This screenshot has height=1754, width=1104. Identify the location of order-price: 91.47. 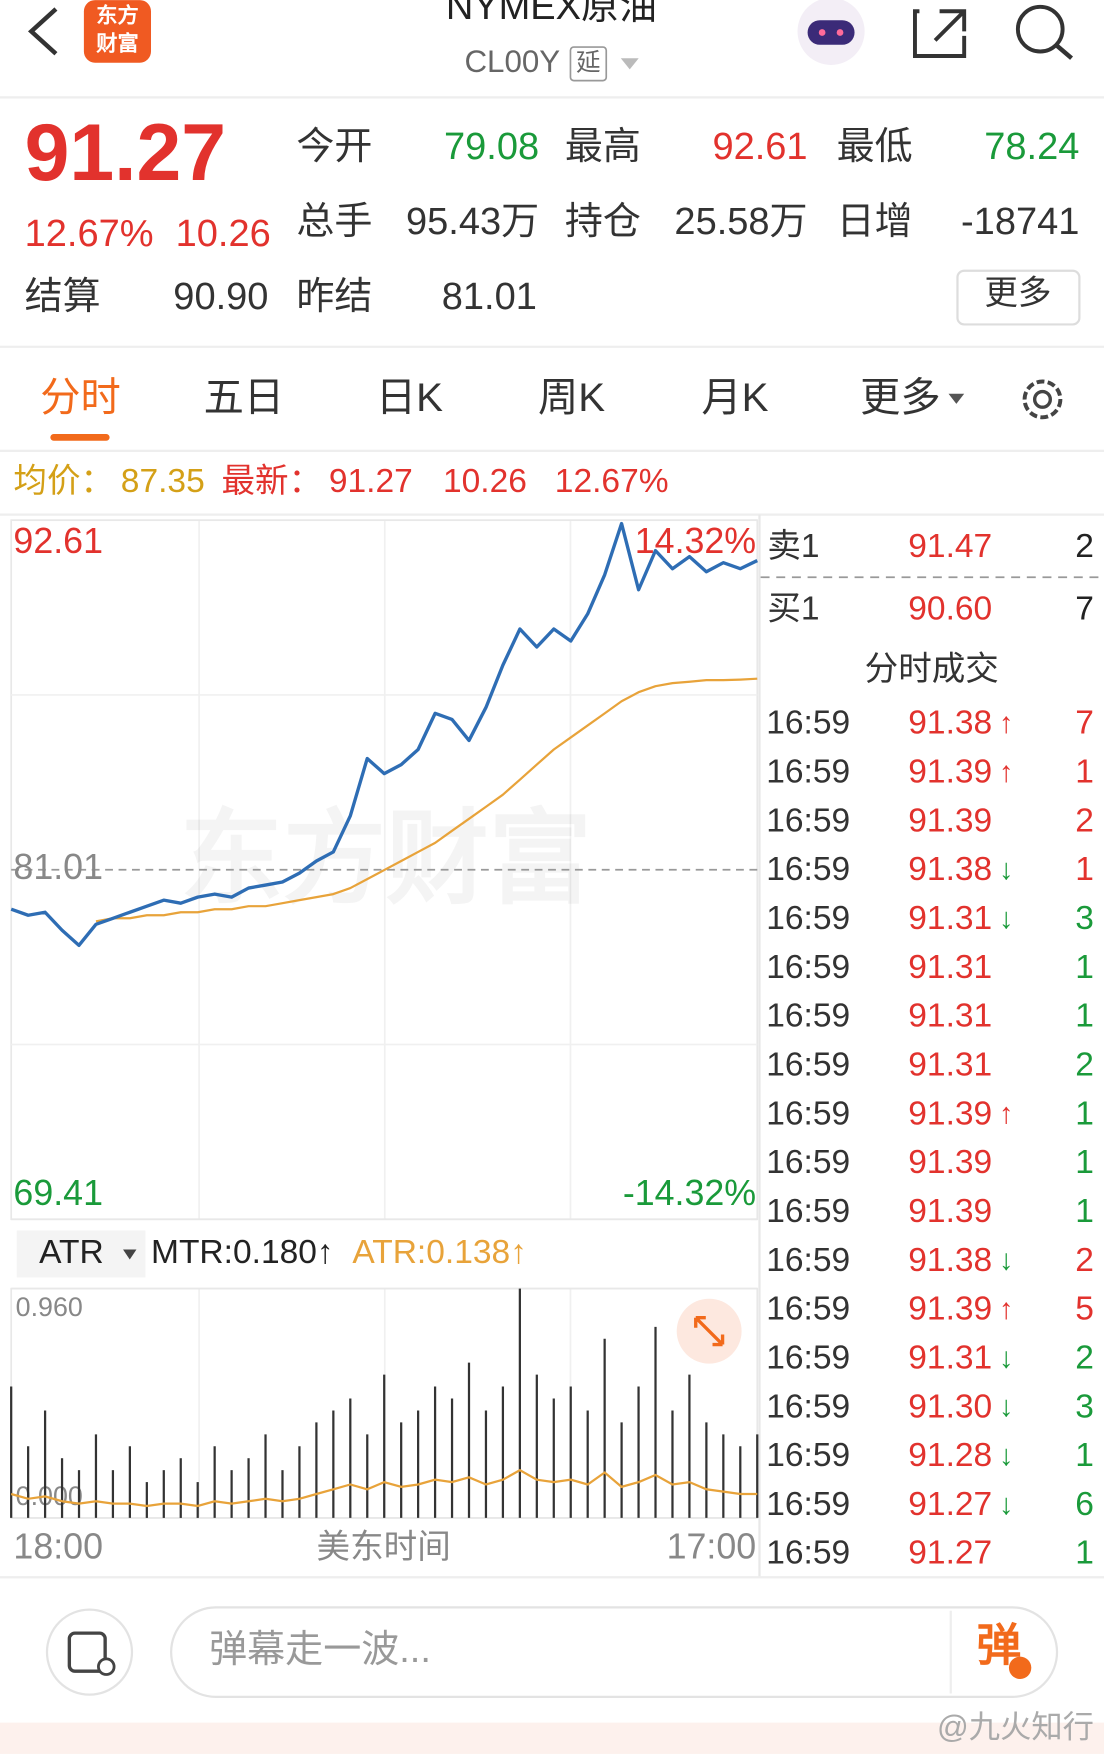
(950, 546).